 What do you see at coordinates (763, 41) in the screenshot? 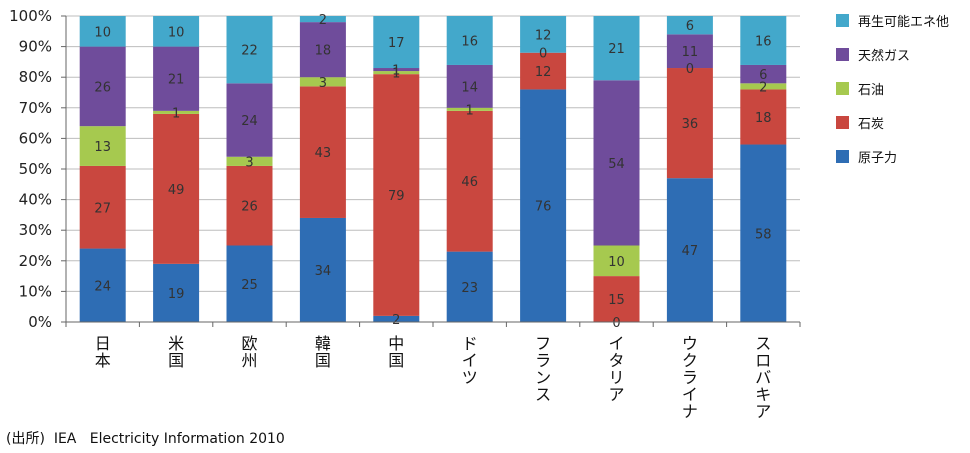
I see `data-label: 16` at bounding box center [763, 41].